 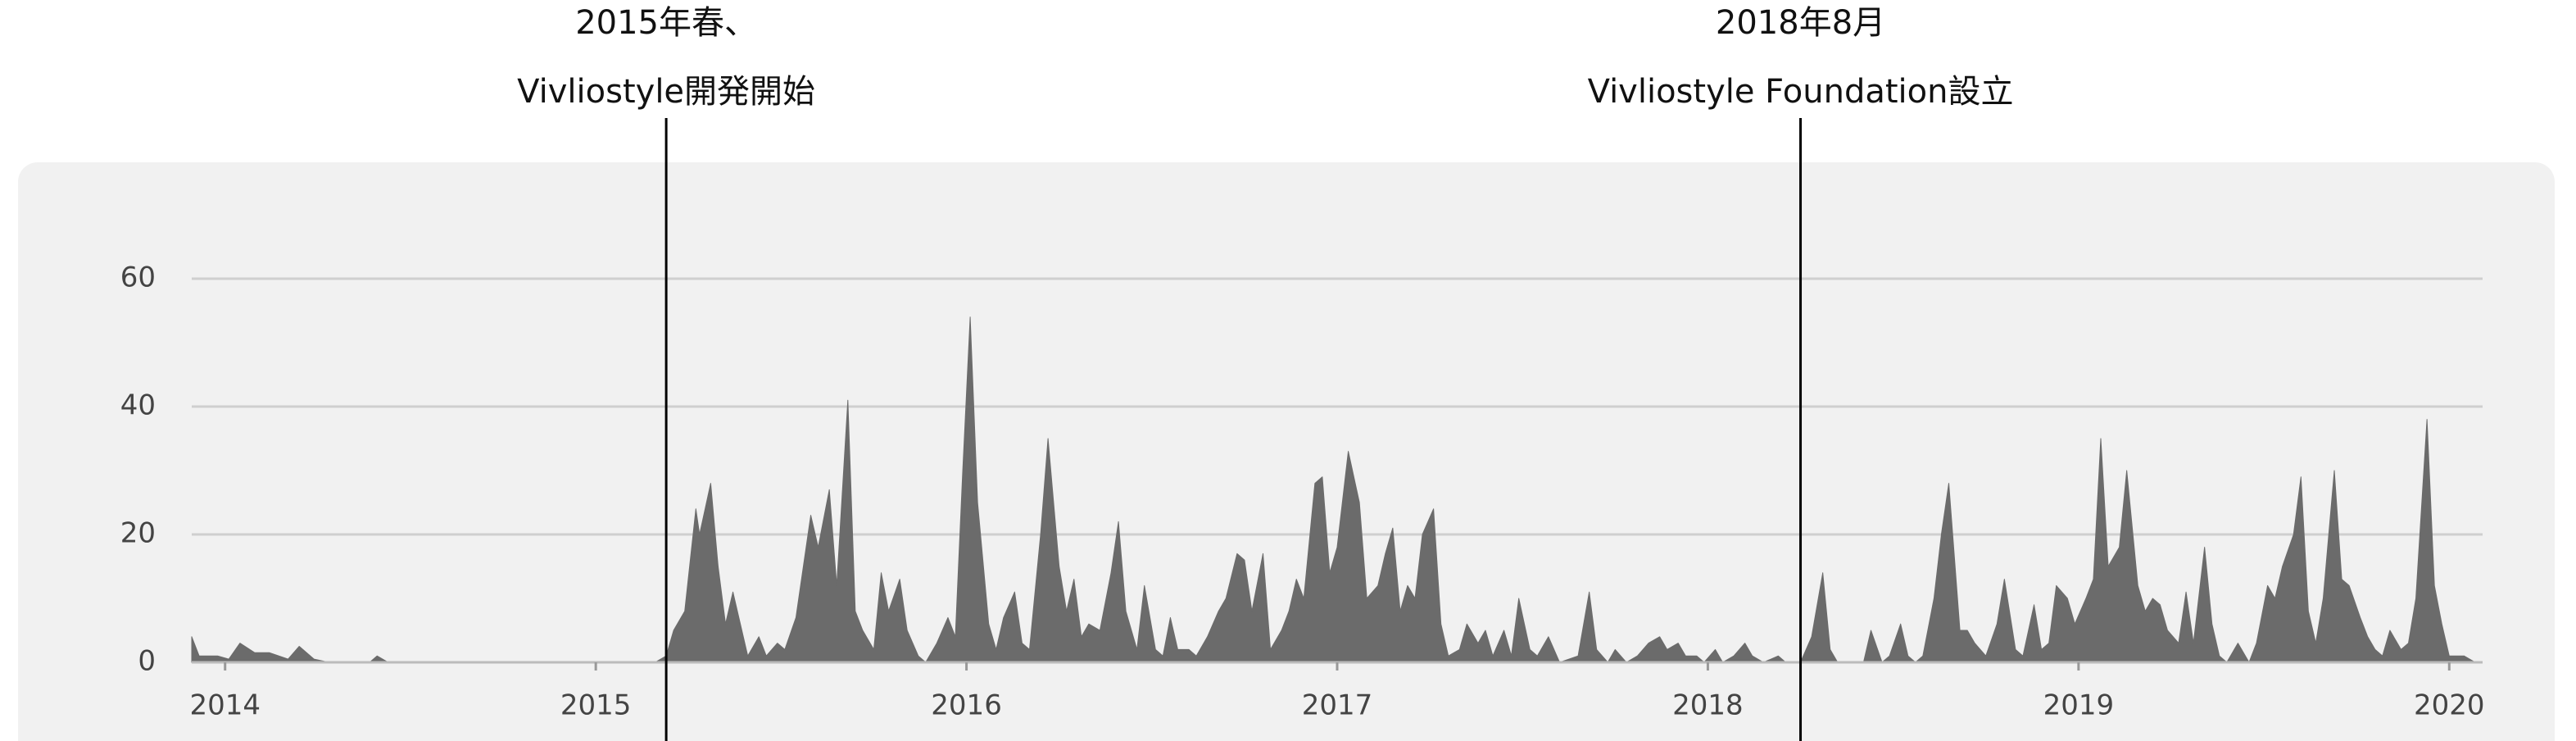 I want to click on x-tick-label: 2014, so click(x=225, y=705).